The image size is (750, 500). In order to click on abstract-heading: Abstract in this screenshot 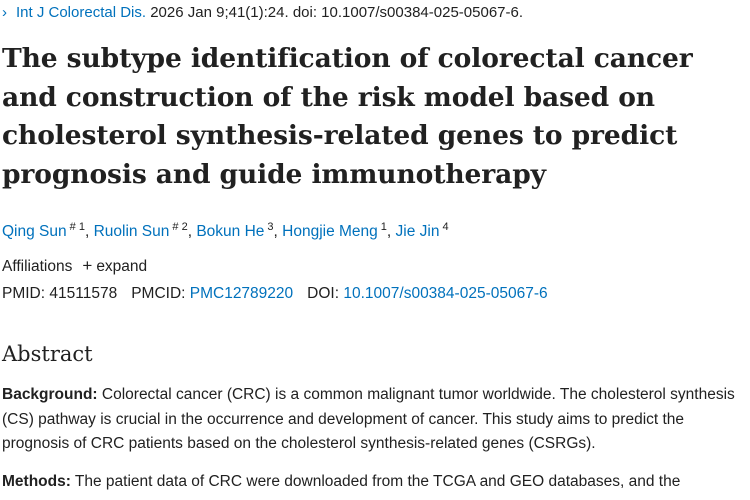, I will do `click(47, 354)`.